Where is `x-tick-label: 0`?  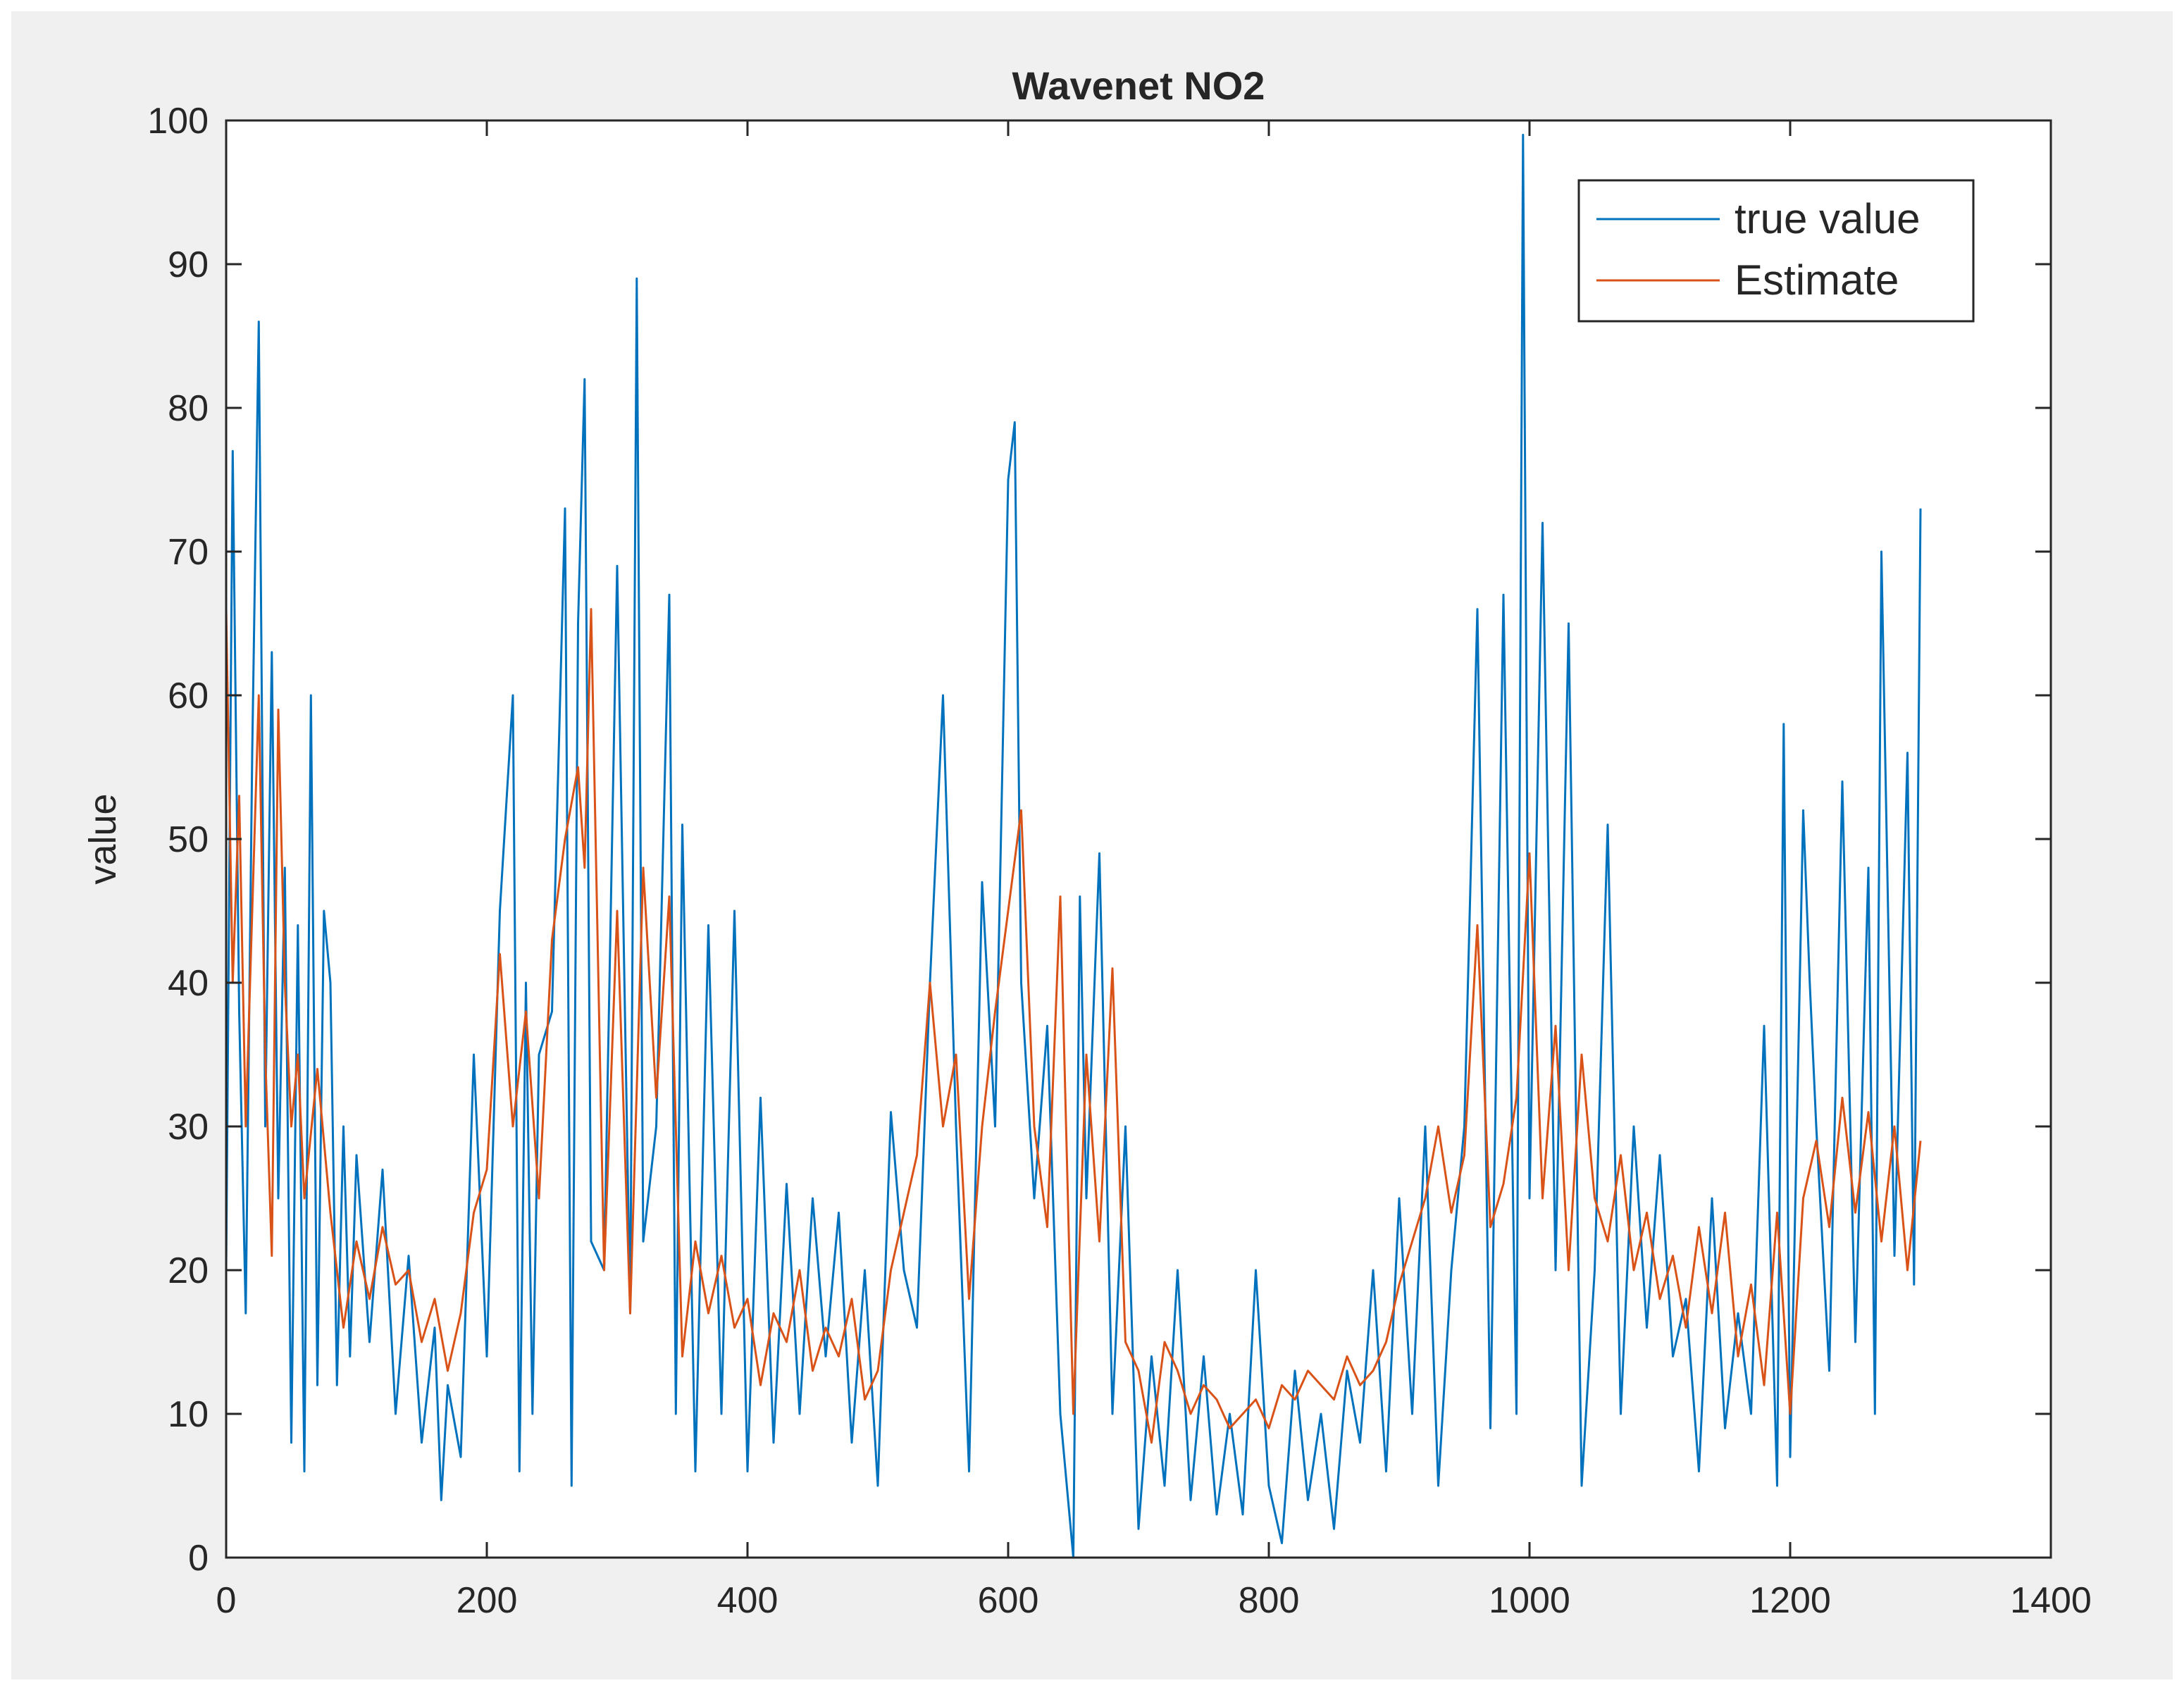 x-tick-label: 0 is located at coordinates (226, 1600).